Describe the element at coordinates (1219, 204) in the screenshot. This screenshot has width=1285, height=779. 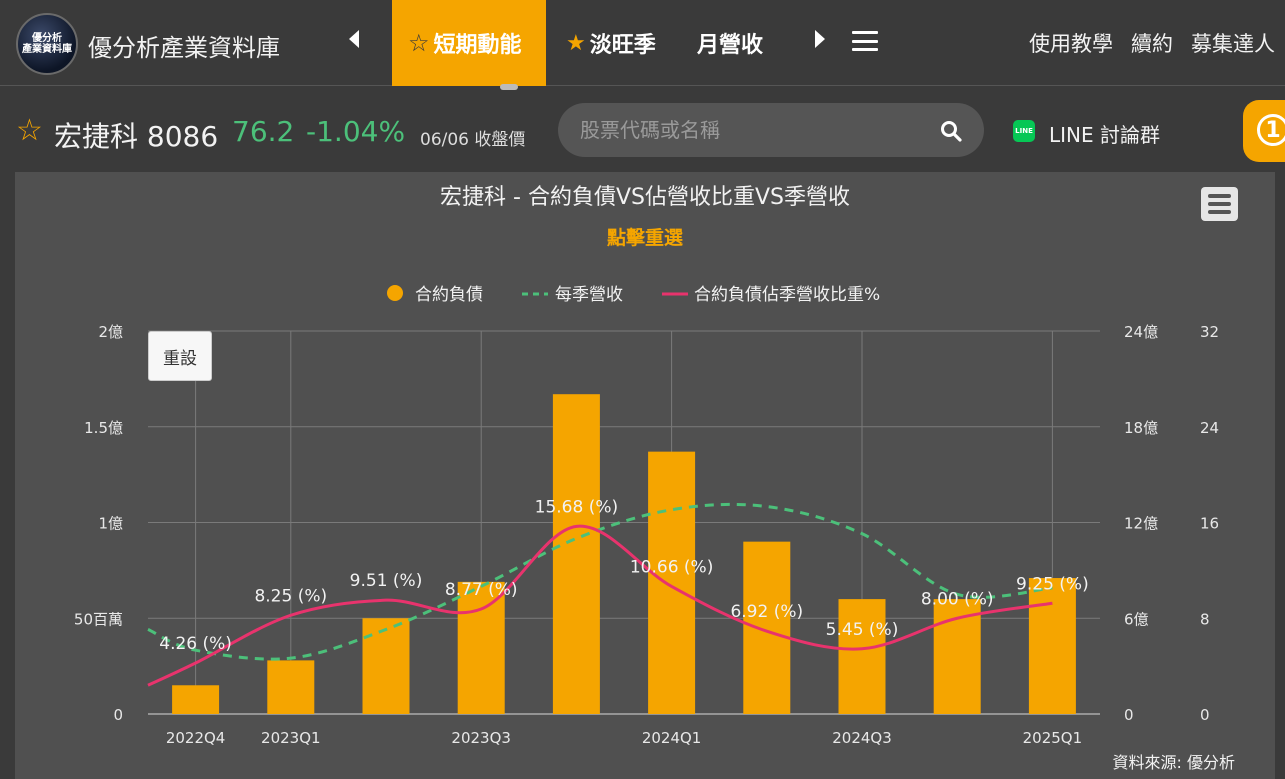
I see `chart-export-menu-icon` at that location.